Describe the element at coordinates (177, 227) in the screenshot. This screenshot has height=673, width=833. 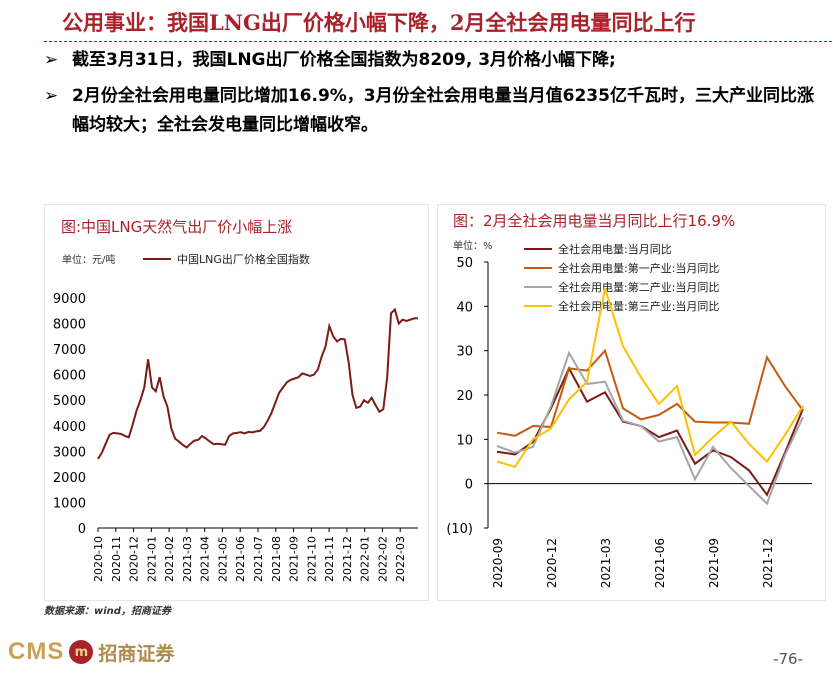
I see `lng-chart-title: 图:中国LNG天然气出厂价小幅上涨` at that location.